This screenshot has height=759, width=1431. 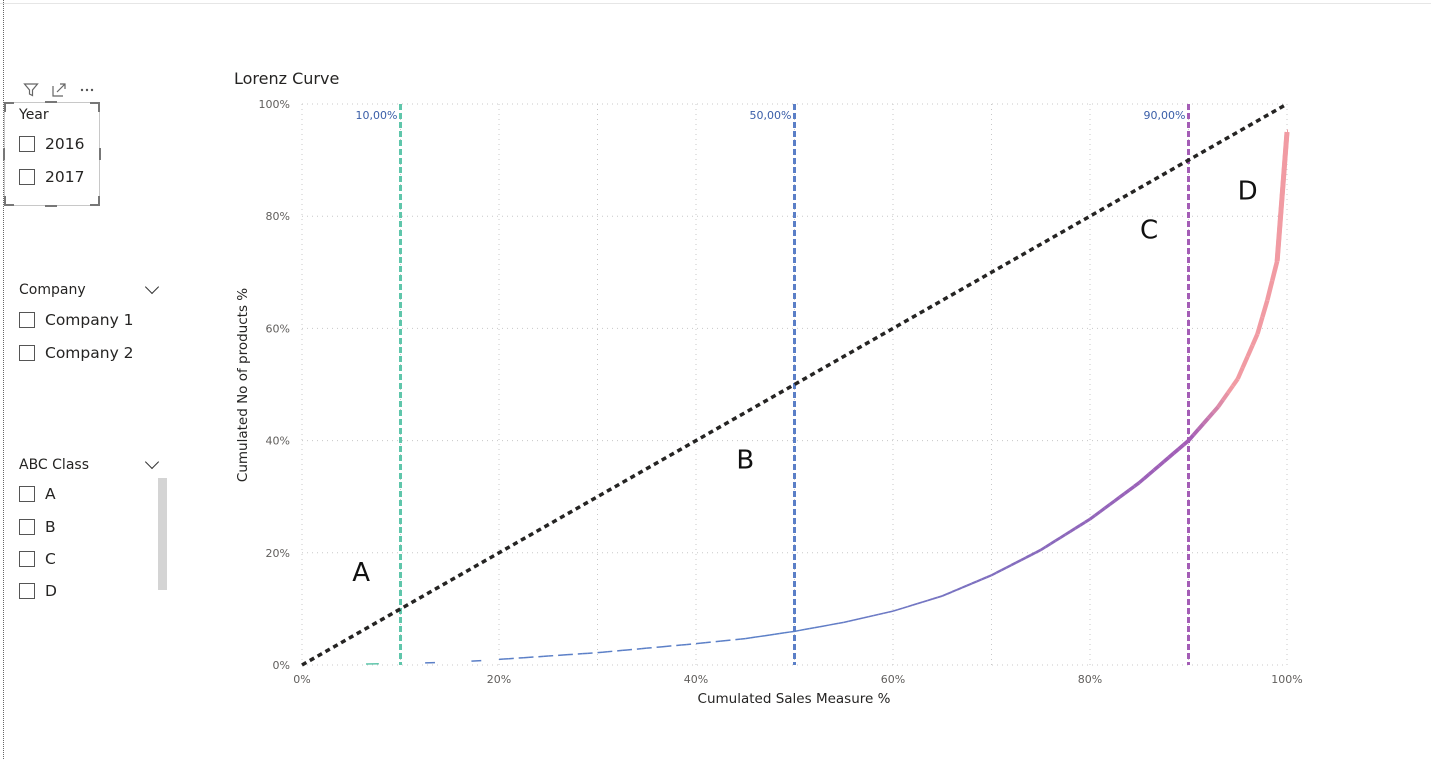 What do you see at coordinates (4, 379) in the screenshot?
I see `canvas-border` at bounding box center [4, 379].